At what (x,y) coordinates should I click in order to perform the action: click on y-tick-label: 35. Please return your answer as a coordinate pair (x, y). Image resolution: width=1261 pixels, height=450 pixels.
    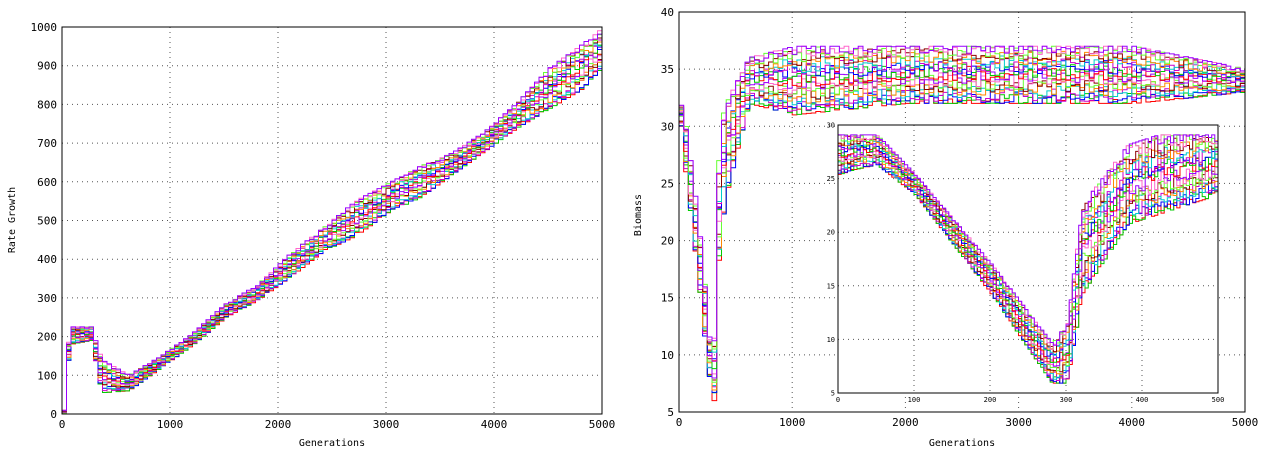
    Looking at the image, I should click on (667, 69).